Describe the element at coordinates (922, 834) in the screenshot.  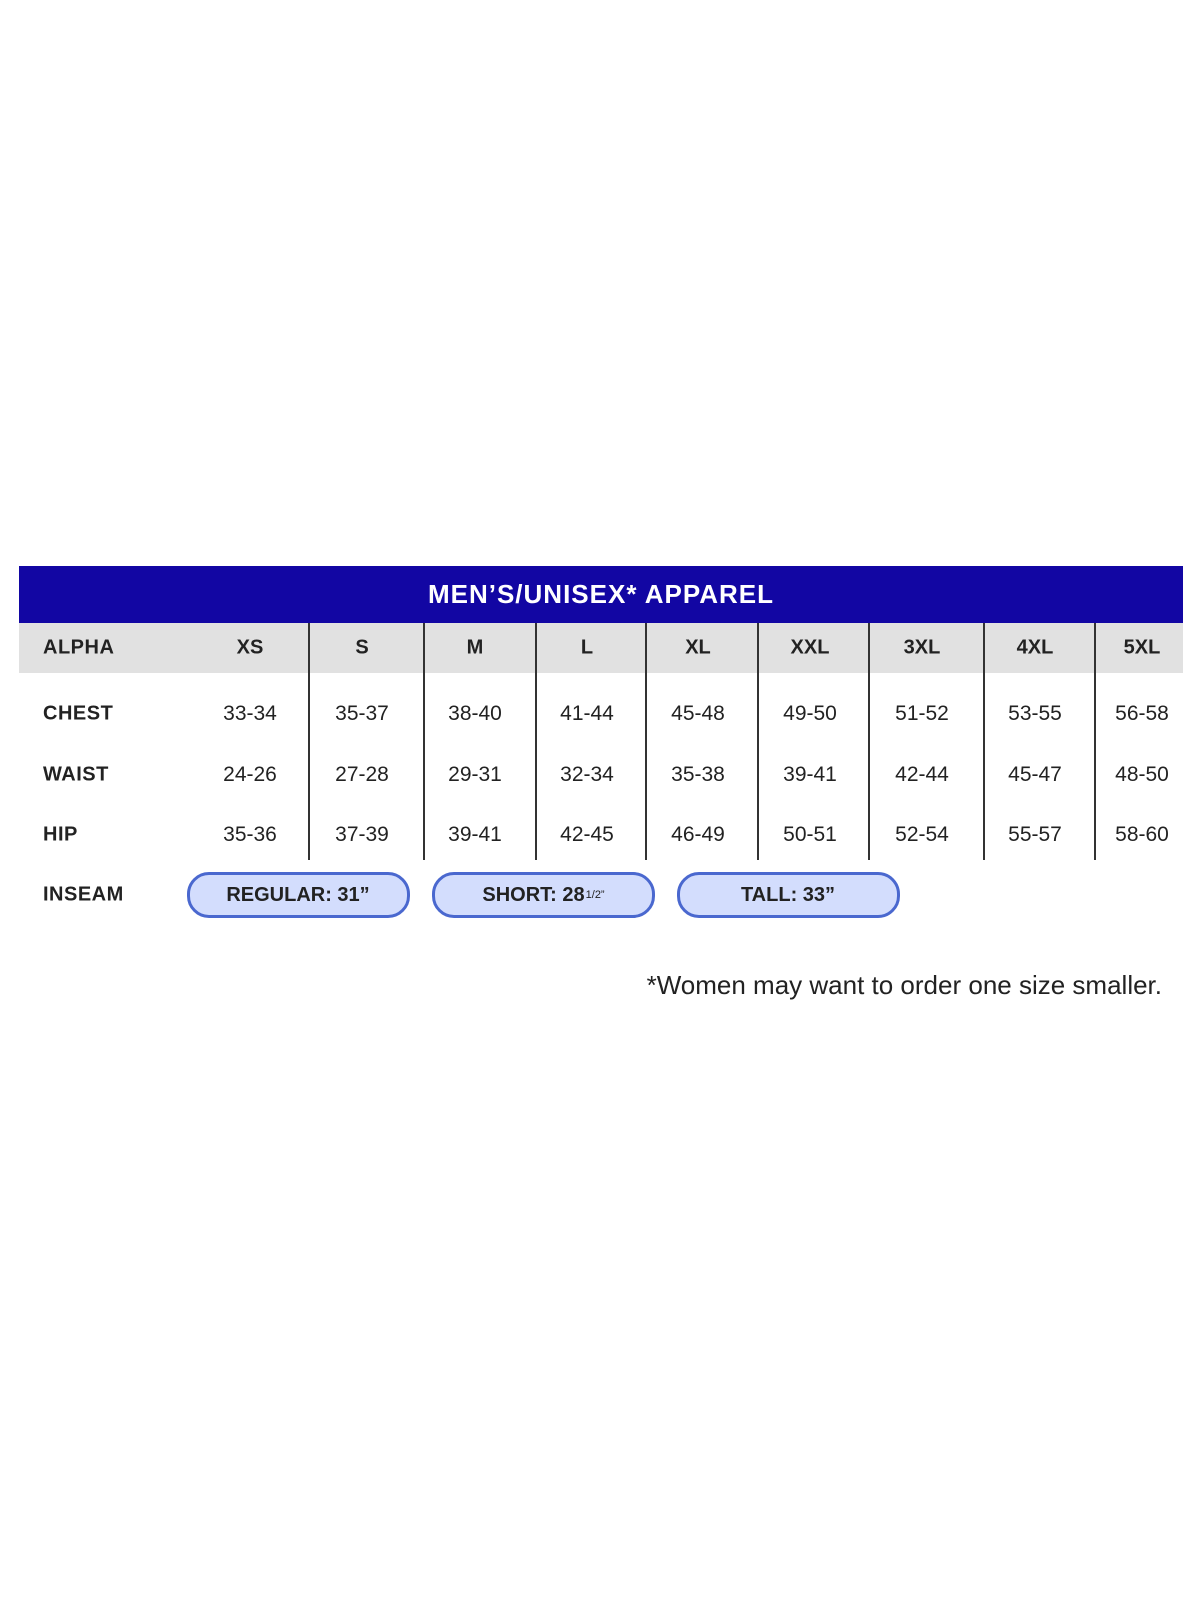
I see `table-cell: 52-54` at that location.